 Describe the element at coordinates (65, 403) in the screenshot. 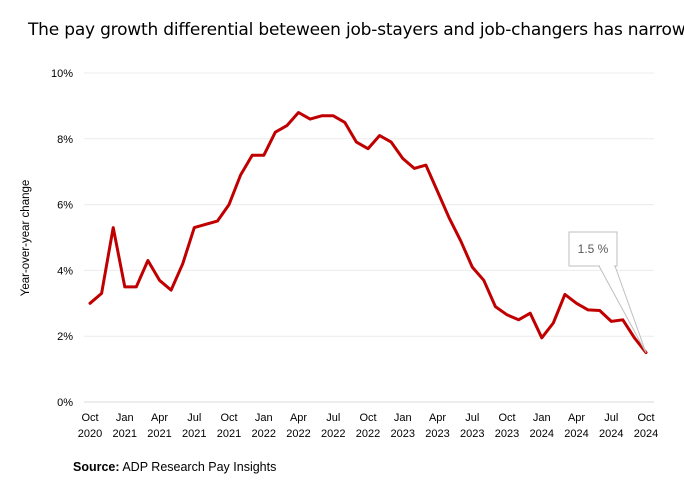

I see `y-tick-label: 0%` at that location.